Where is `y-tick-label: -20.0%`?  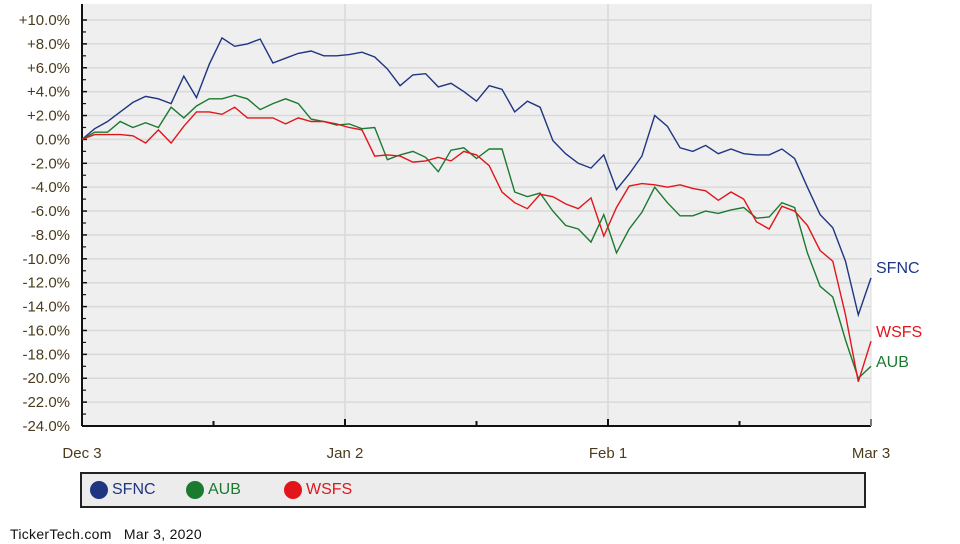 y-tick-label: -20.0% is located at coordinates (46, 378).